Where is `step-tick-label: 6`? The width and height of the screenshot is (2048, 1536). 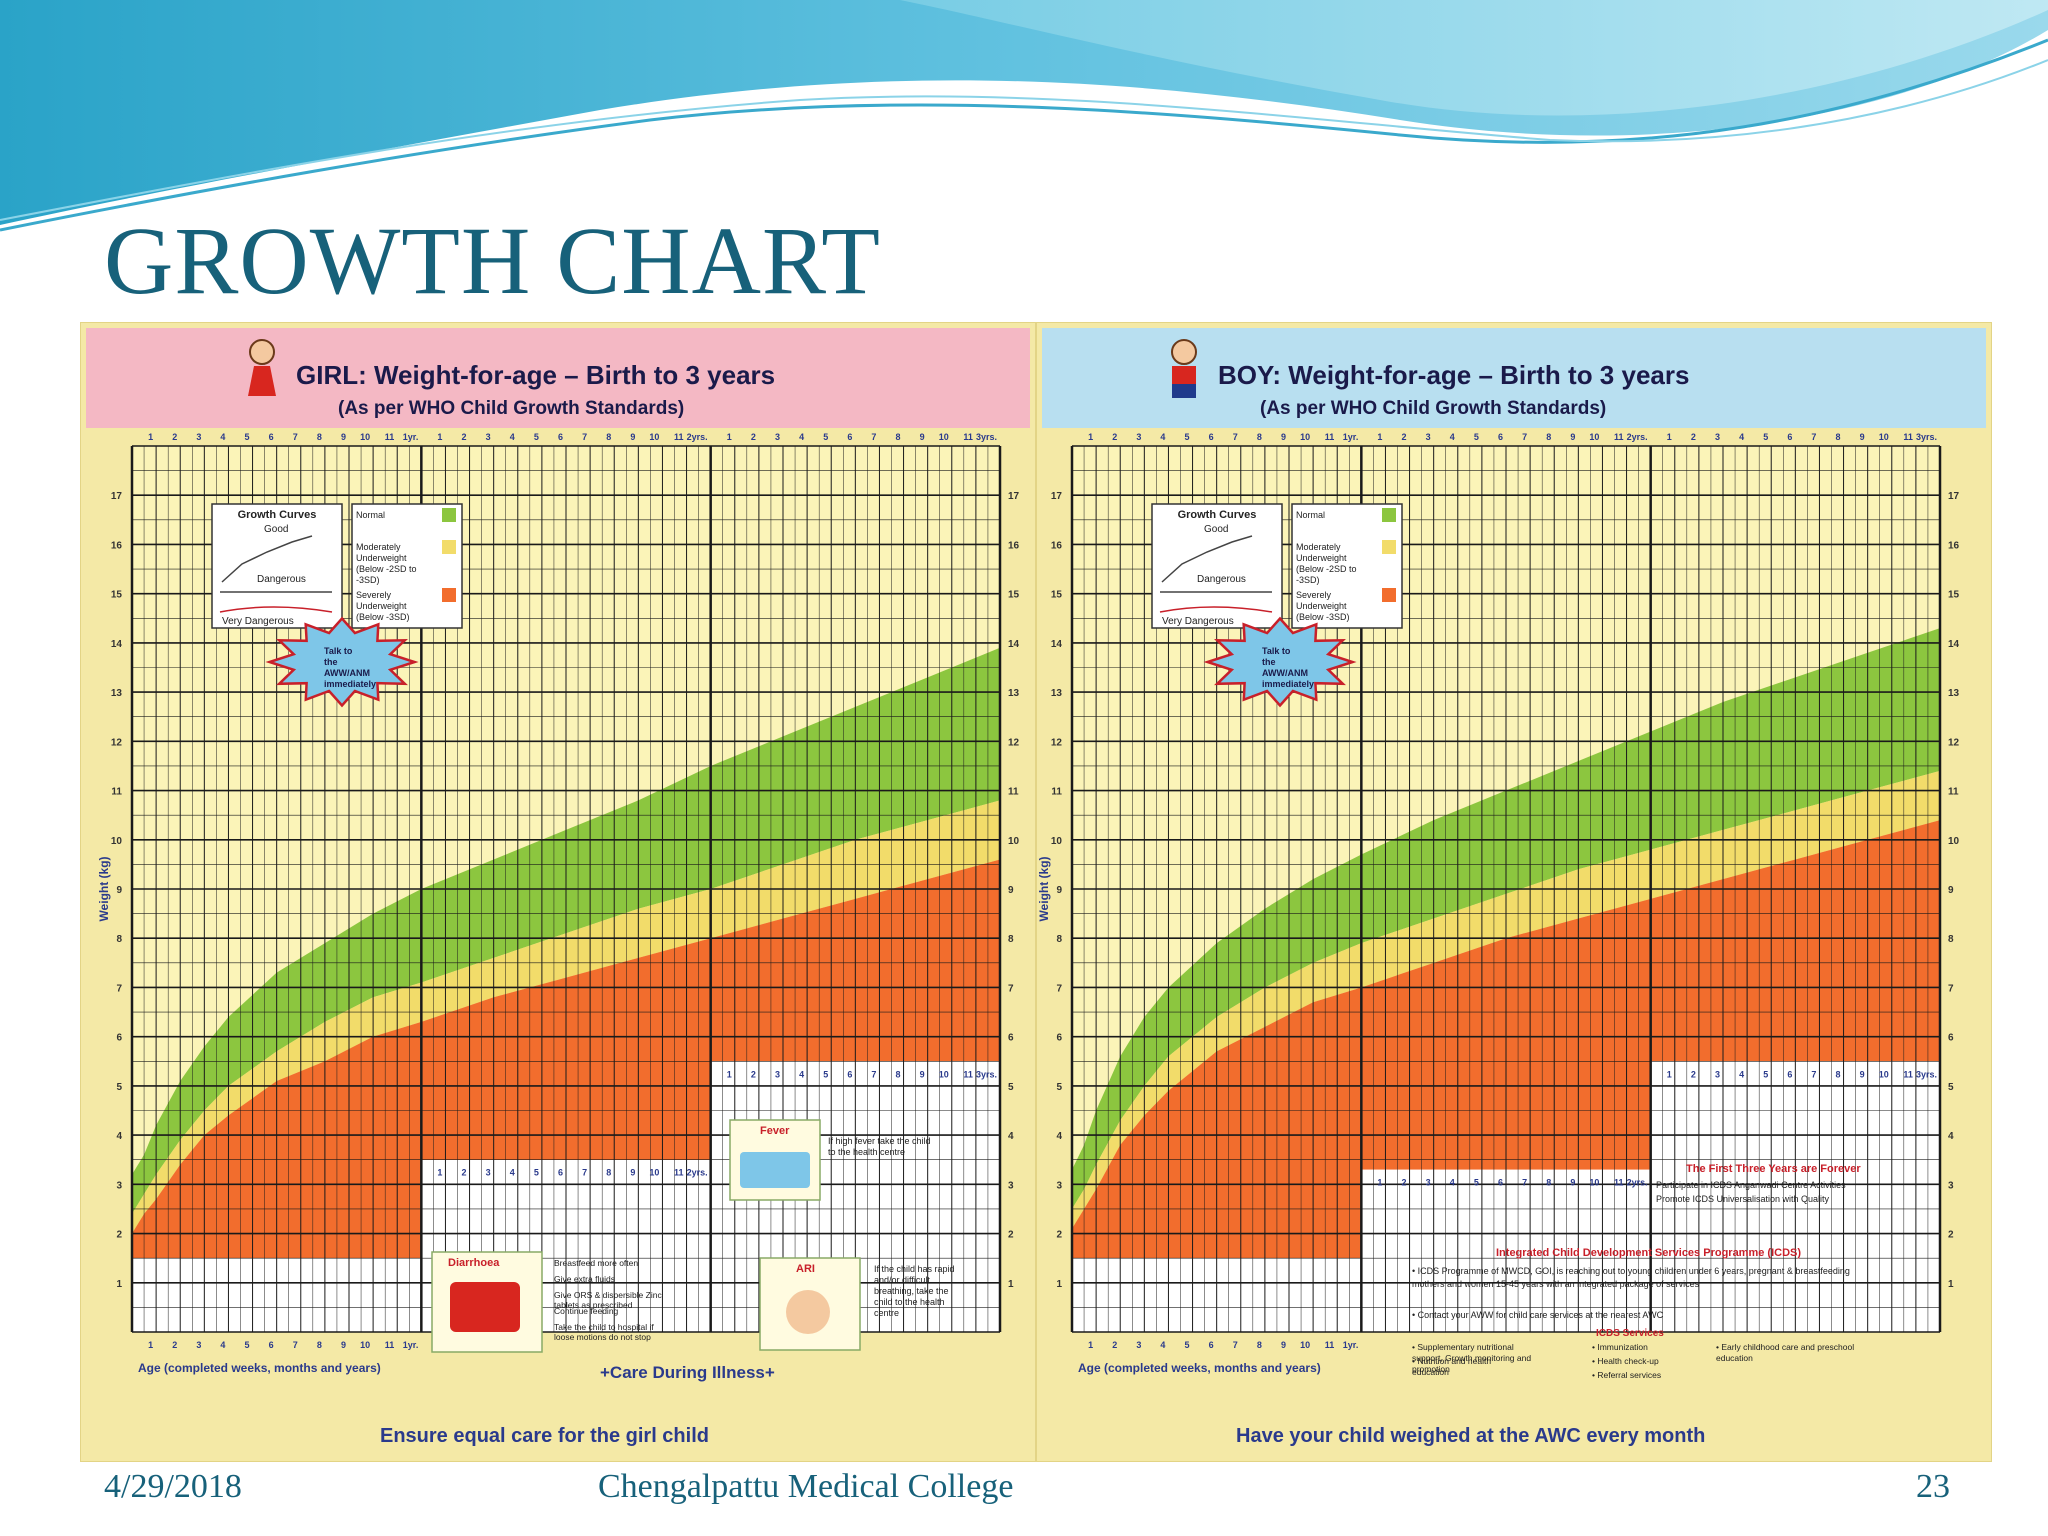
step-tick-label: 6 is located at coordinates (560, 1173).